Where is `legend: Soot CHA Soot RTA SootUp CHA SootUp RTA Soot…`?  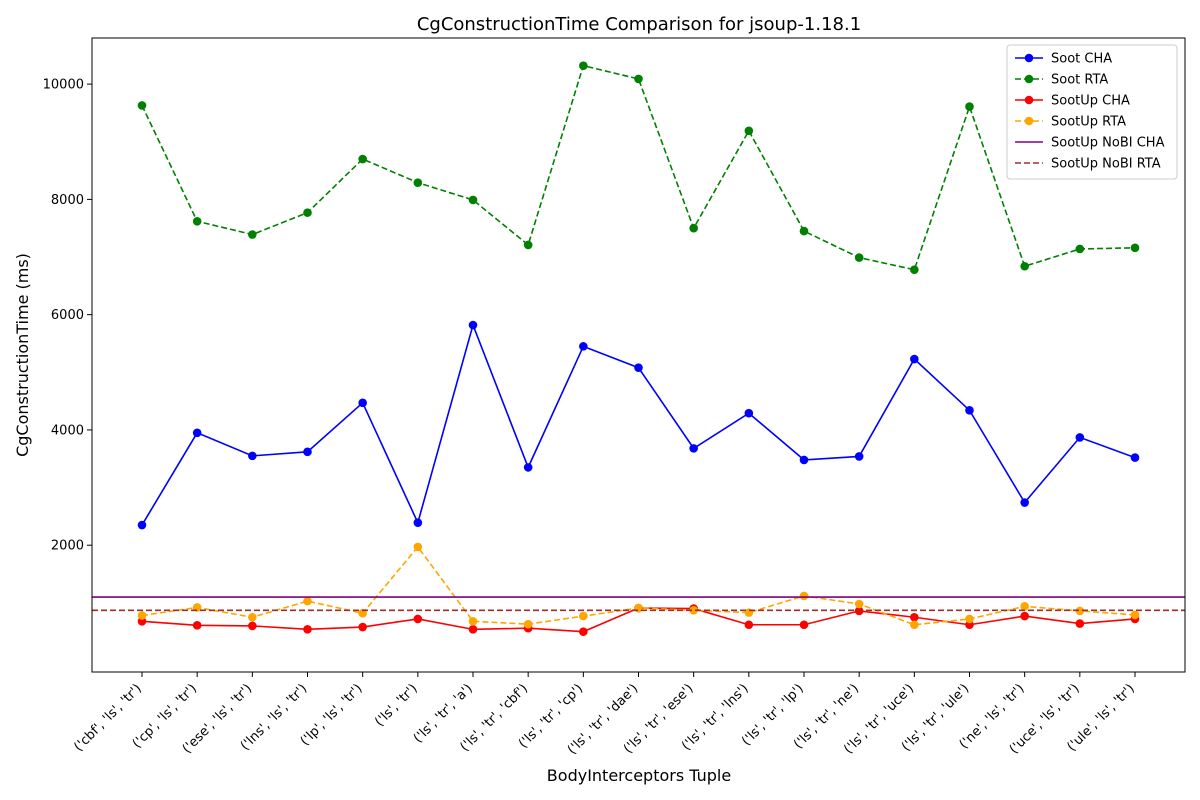 legend: Soot CHA Soot RTA SootUp CHA SootUp RTA Soot… is located at coordinates (1092, 112).